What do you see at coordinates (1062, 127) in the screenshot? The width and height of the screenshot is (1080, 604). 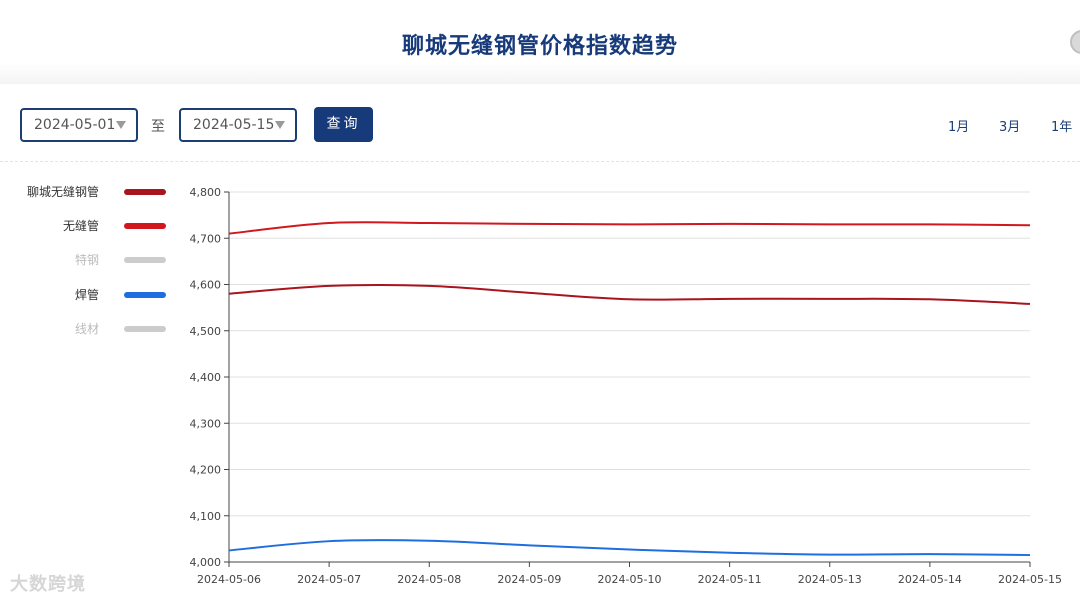 I see `range-1-year-button: 1年` at bounding box center [1062, 127].